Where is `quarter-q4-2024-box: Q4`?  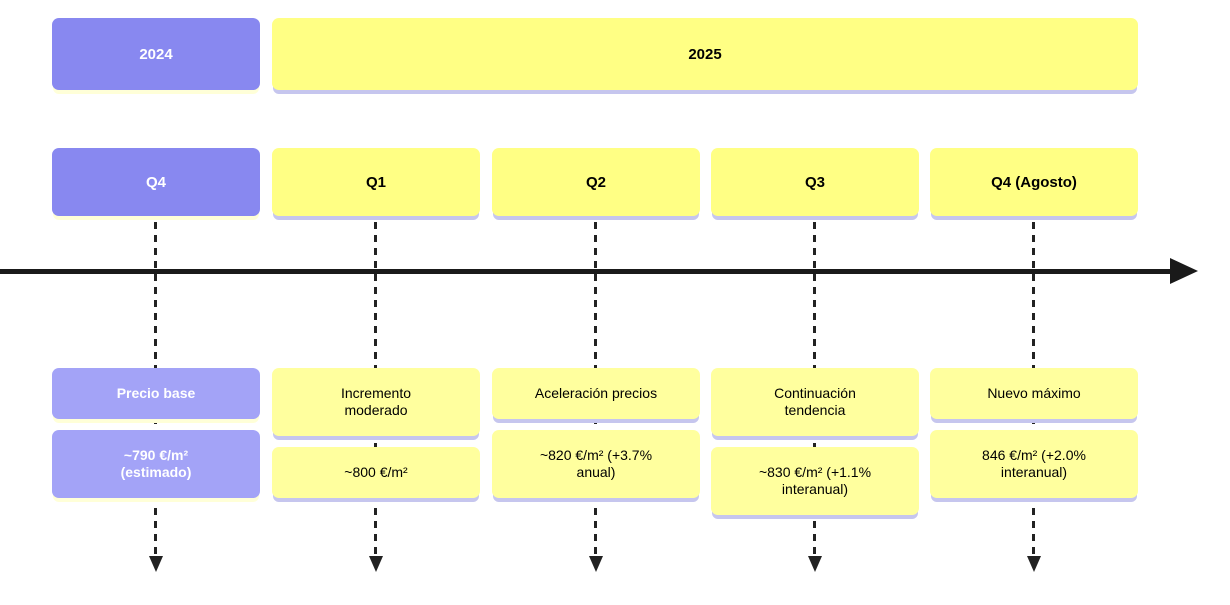
quarter-q4-2024-box: Q4 is located at coordinates (156, 182).